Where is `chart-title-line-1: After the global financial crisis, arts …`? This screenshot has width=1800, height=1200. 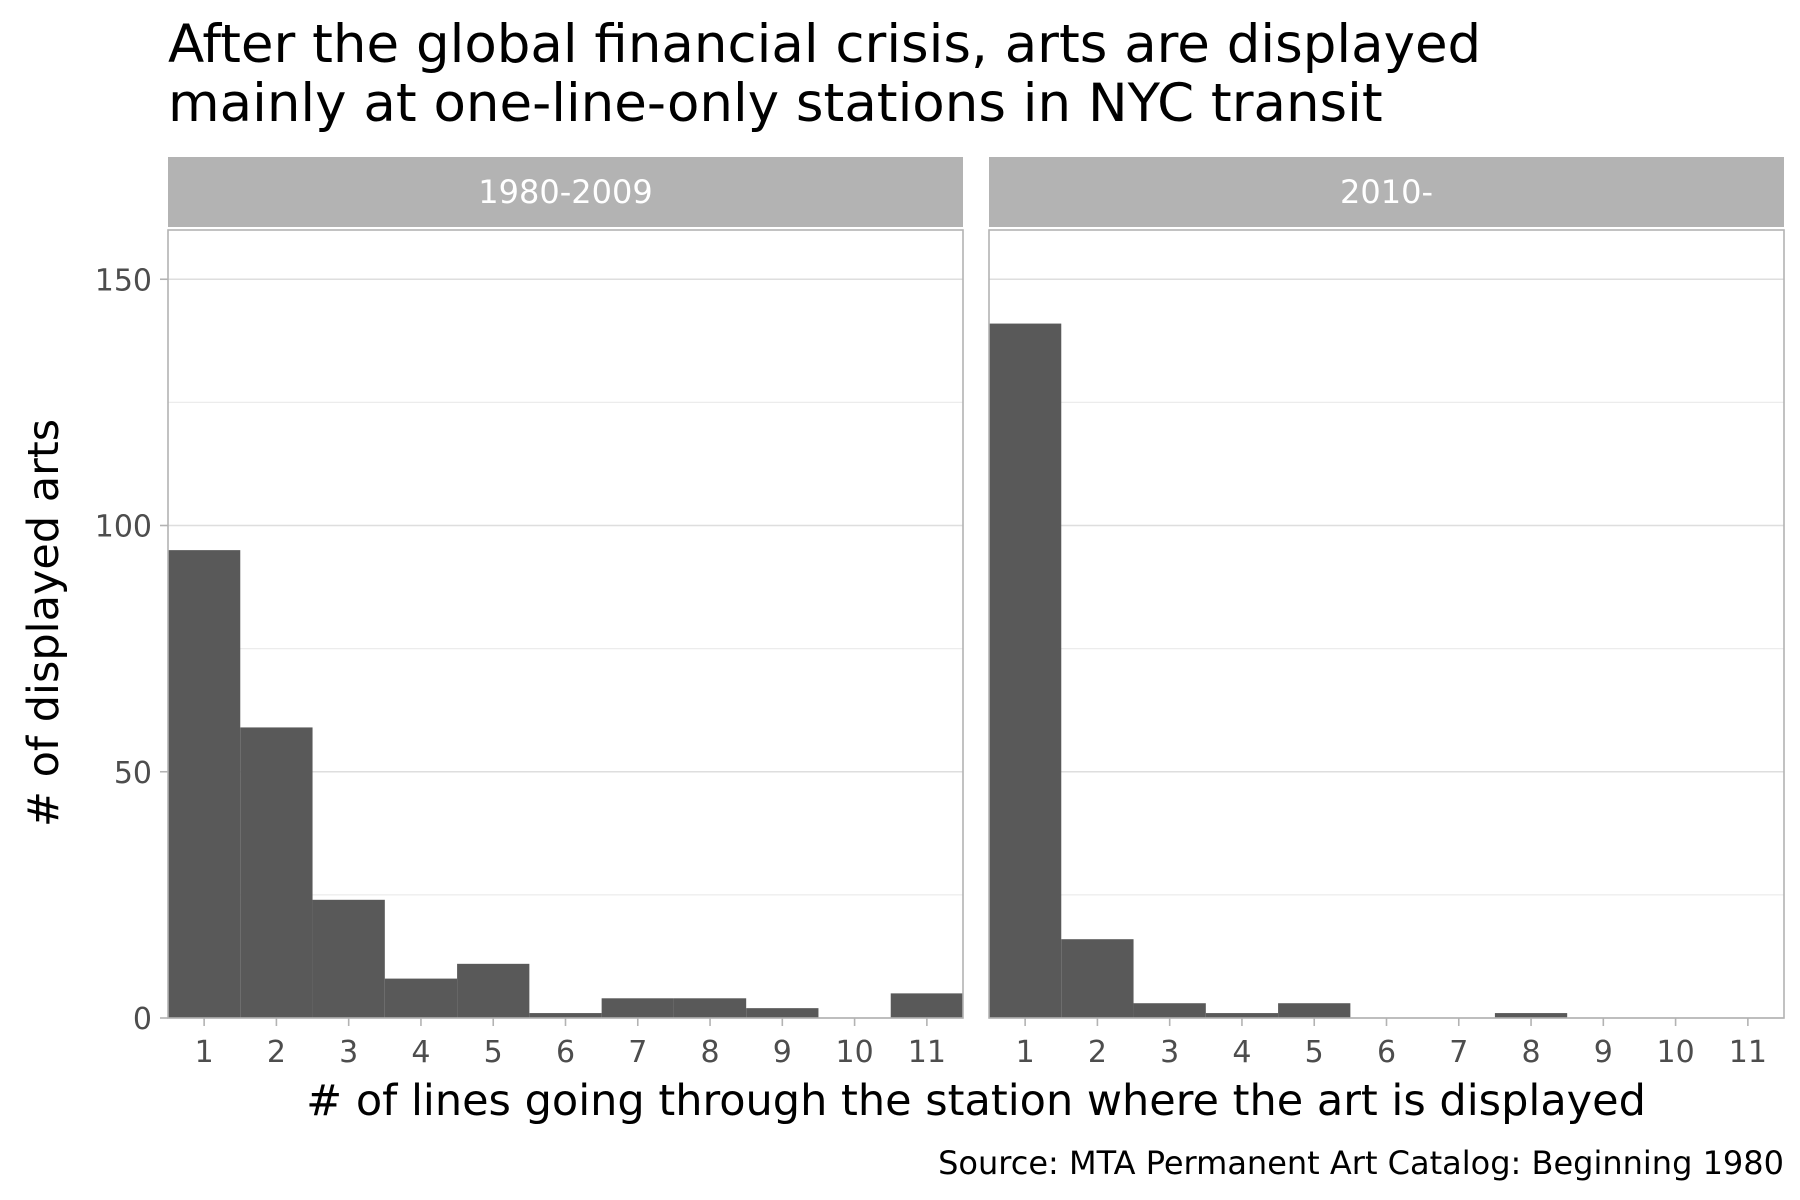 chart-title-line-1: After the global financial crisis, arts … is located at coordinates (824, 44).